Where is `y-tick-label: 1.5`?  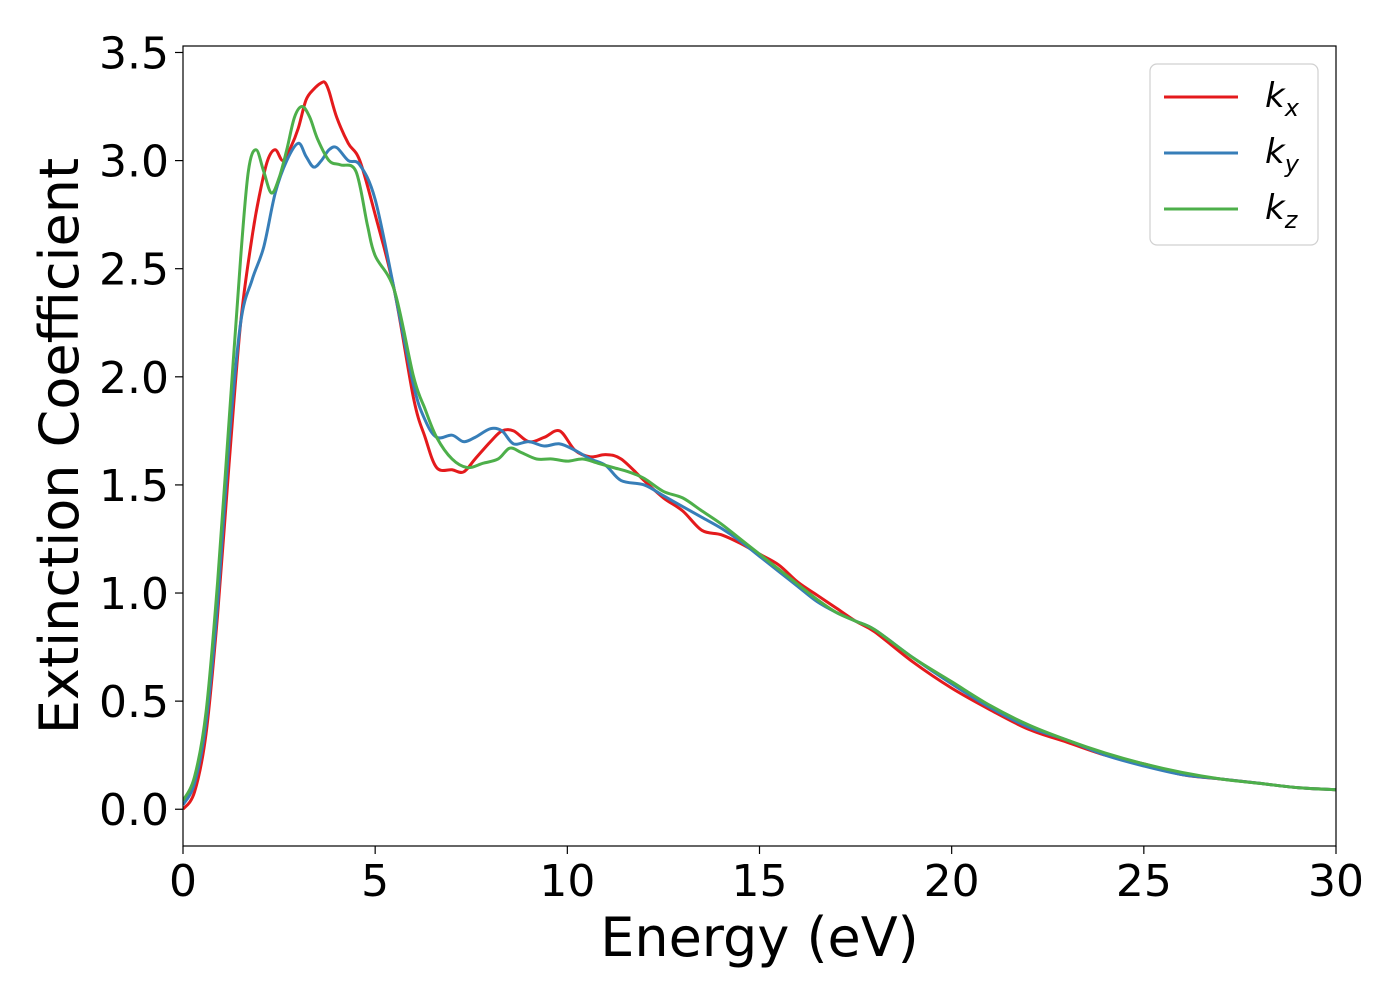
y-tick-label: 1.5 is located at coordinates (134, 486).